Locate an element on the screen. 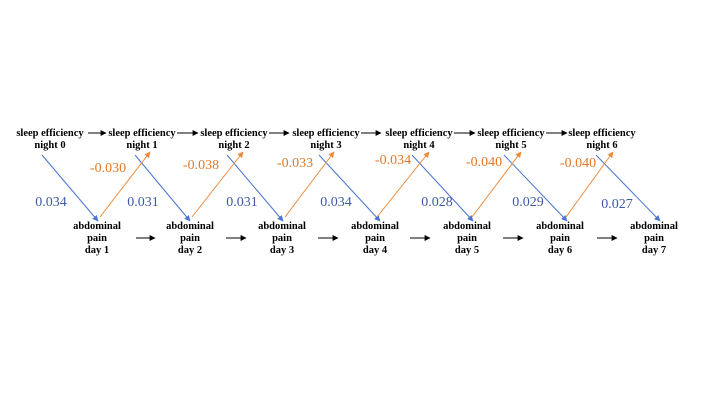 The image size is (720, 405). sleep-node-label-line2: night 4 is located at coordinates (419, 145).